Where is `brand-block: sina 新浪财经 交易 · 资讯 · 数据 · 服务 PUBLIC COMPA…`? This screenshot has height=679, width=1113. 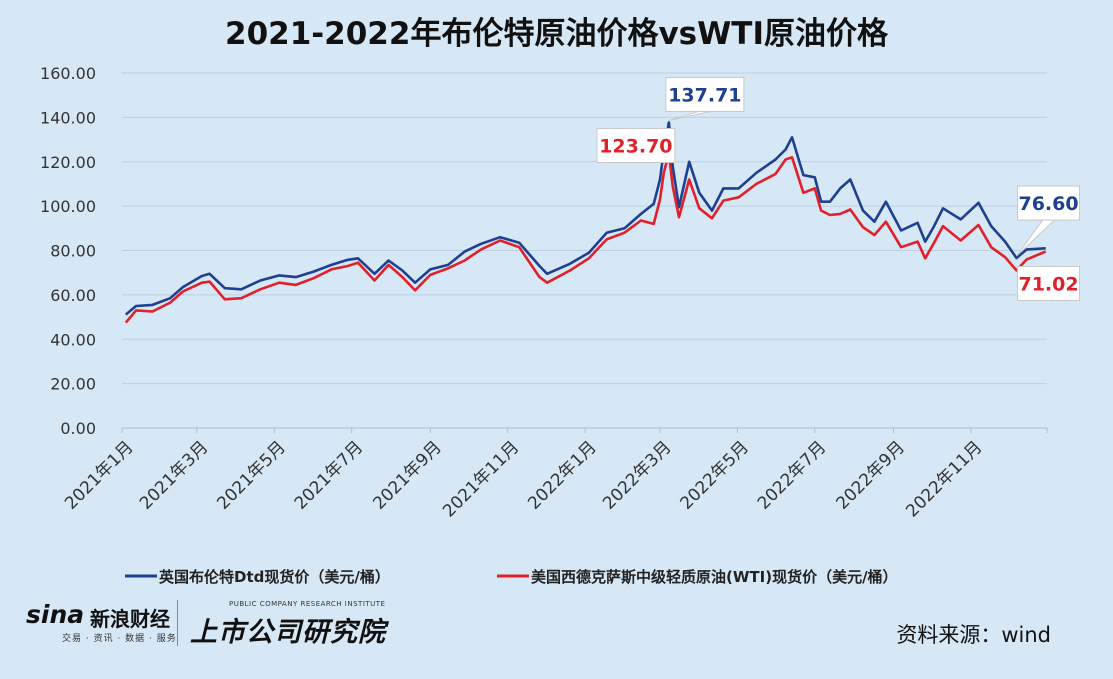 brand-block: sina 新浪财经 交易 · 资讯 · 数据 · 服务 PUBLIC COMPA… is located at coordinates (212, 624).